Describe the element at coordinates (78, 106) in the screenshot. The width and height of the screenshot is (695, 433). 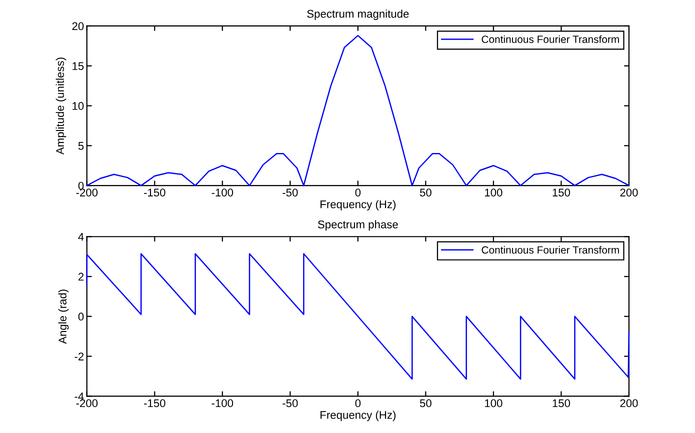
I see `y-tick-label: 10` at that location.